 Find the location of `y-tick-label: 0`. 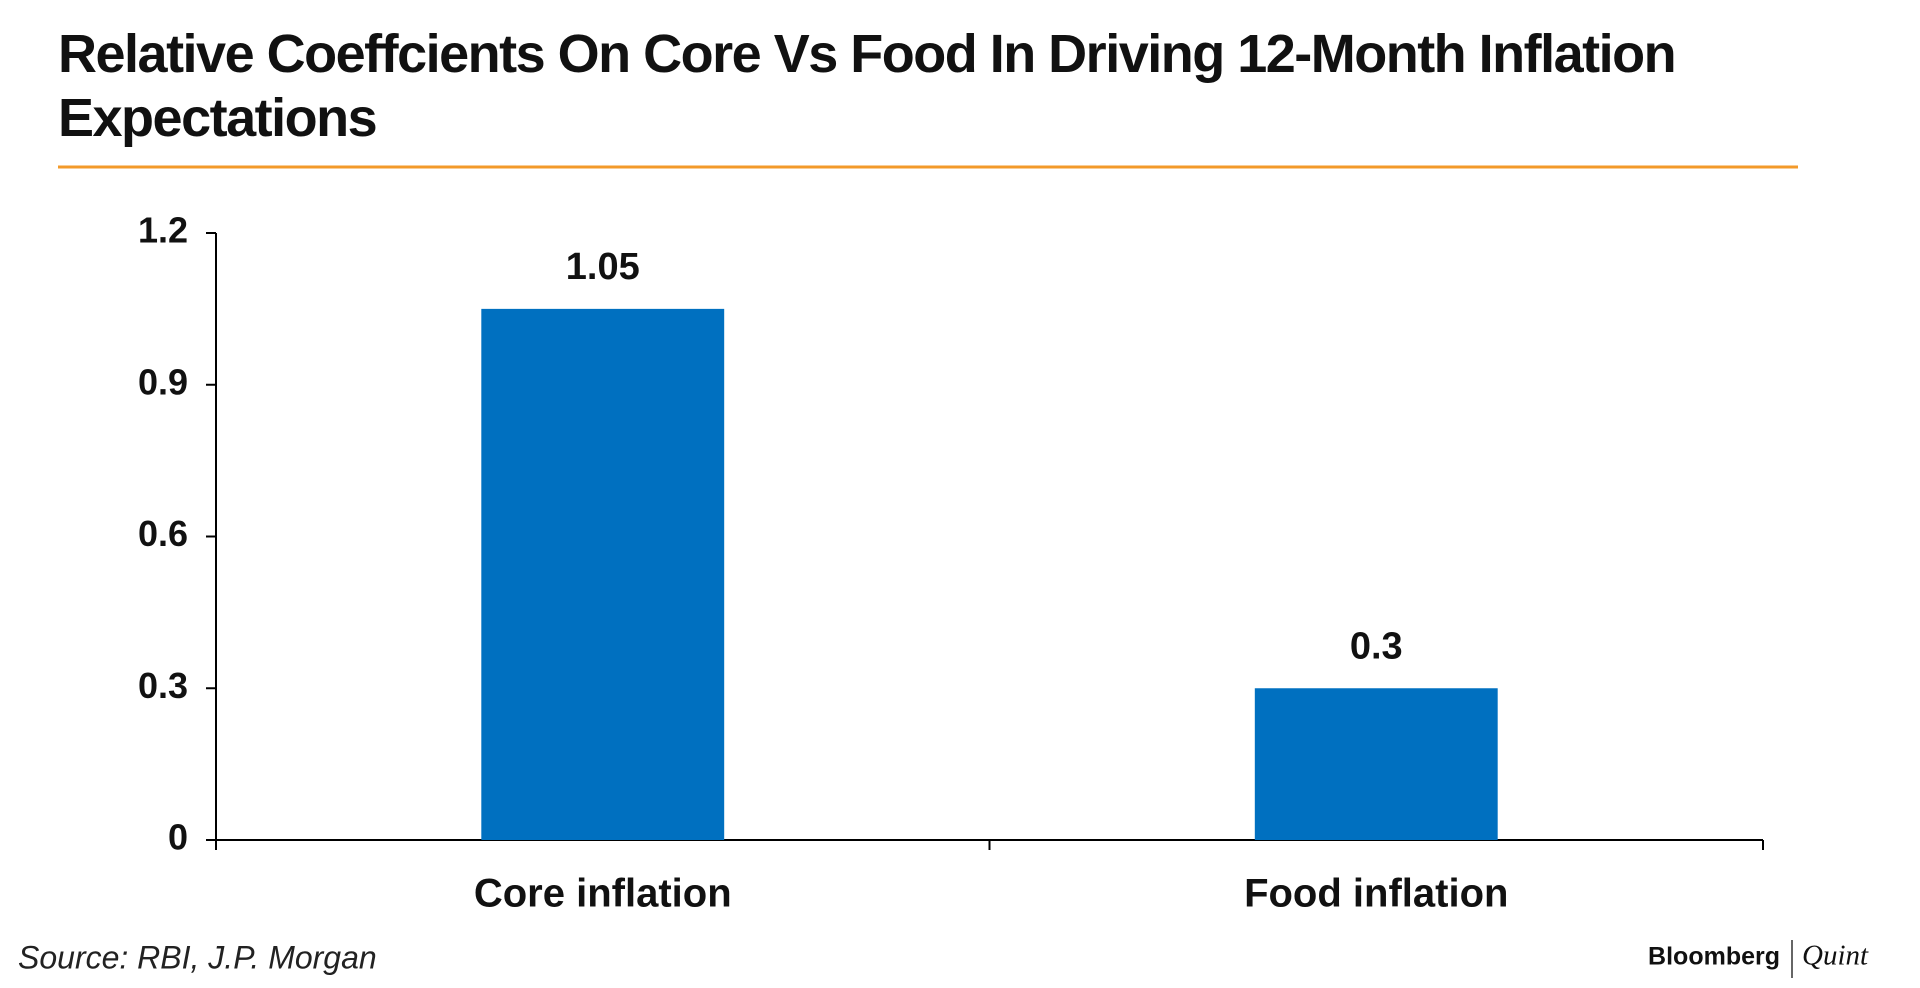

y-tick-label: 0 is located at coordinates (178, 837).